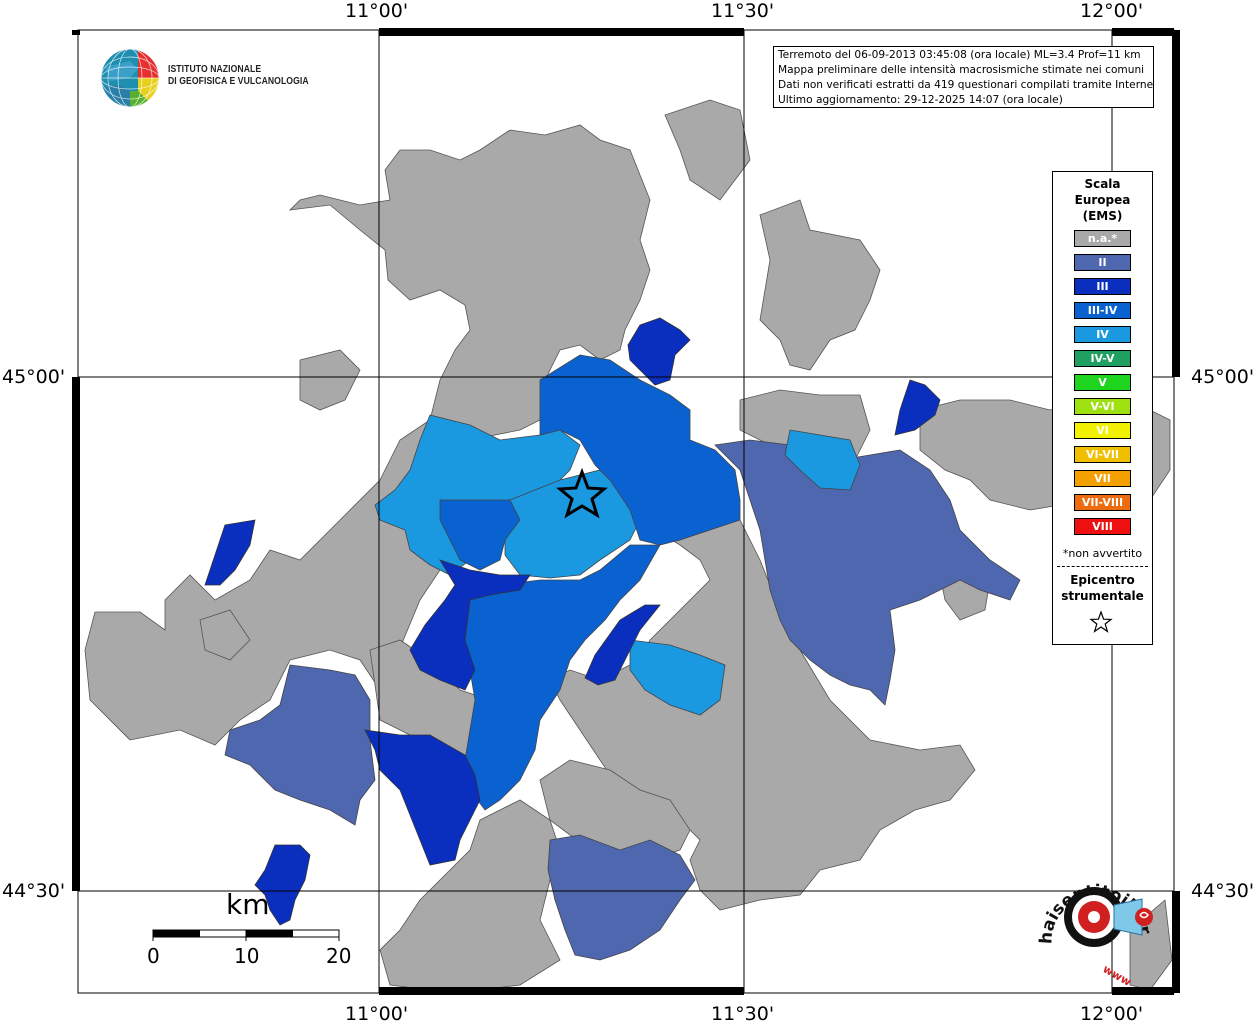  Describe the element at coordinates (582, 493) in the screenshot. I see `epicenter-star-icon` at that location.